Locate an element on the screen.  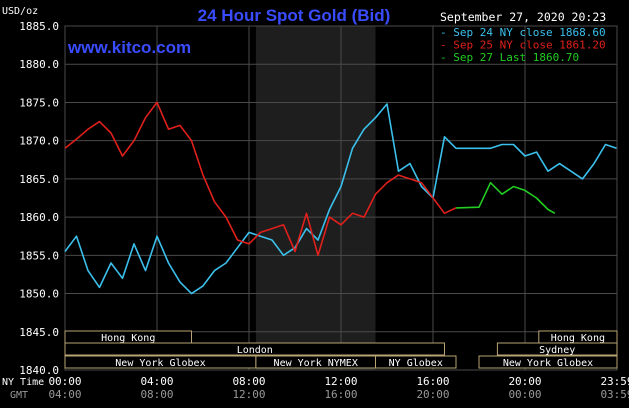
x-tick-label-gmt: 08:00 is located at coordinates (156, 394).